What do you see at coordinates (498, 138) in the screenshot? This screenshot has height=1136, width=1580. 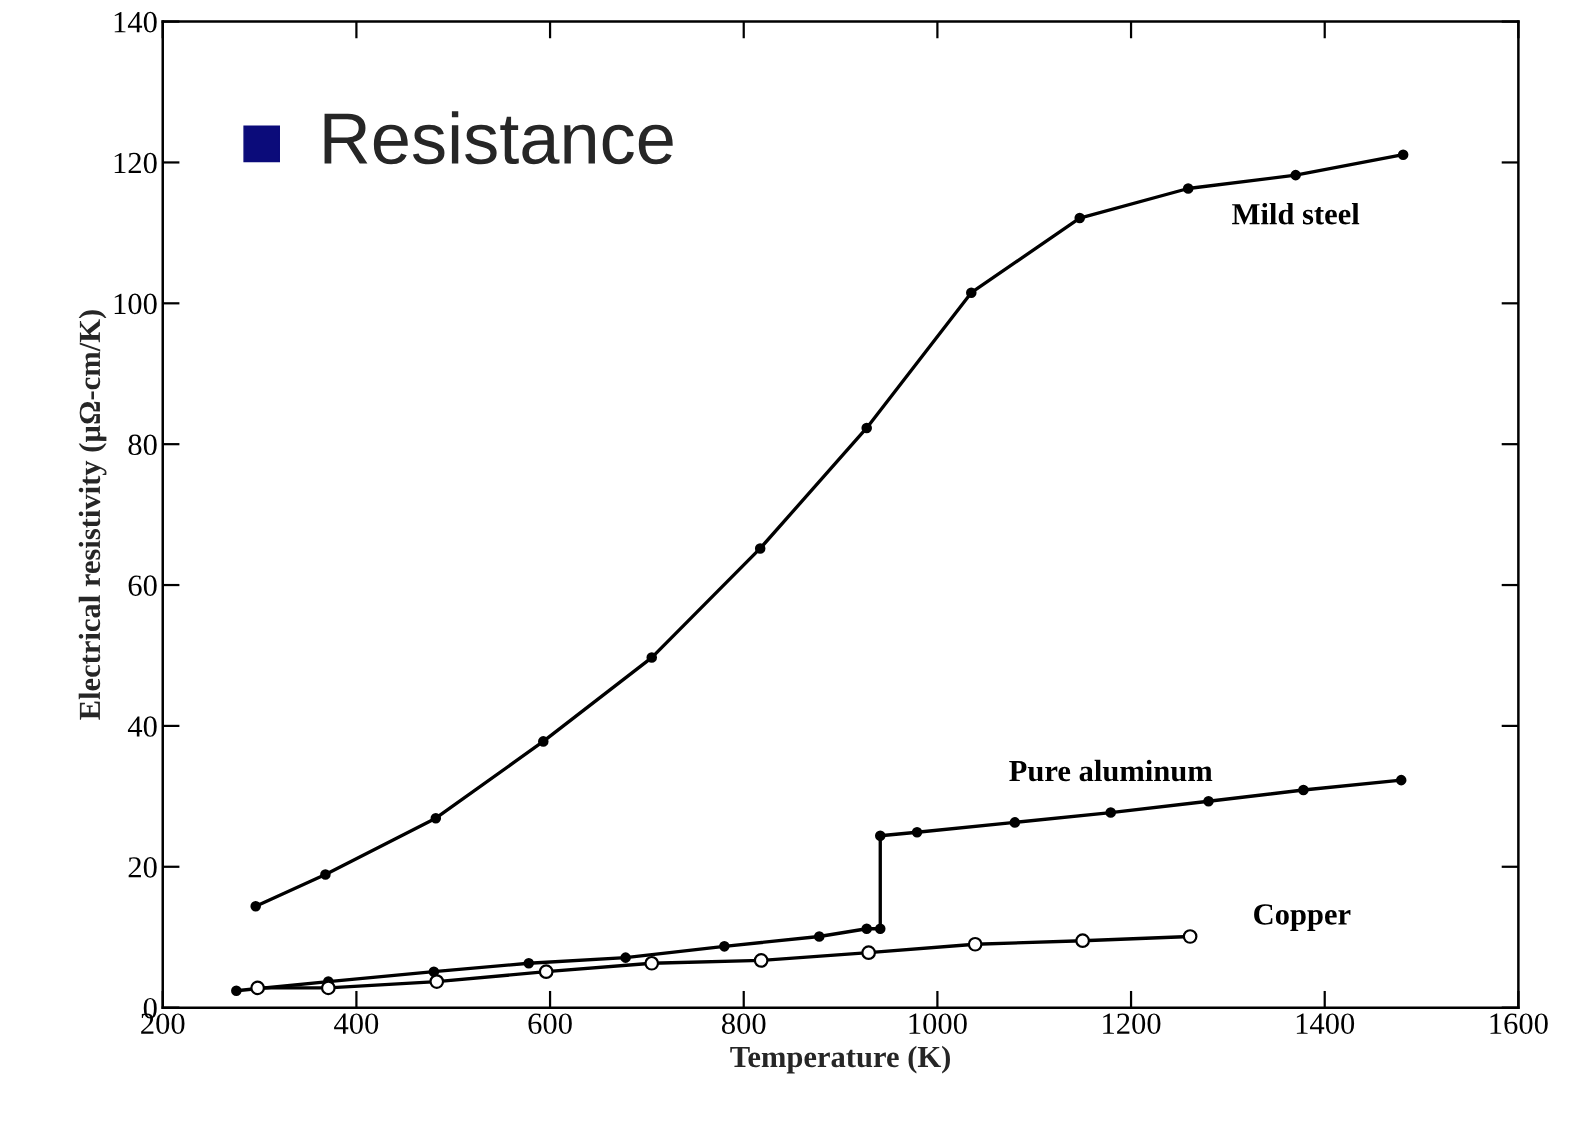 I see `annotation: Resistance` at bounding box center [498, 138].